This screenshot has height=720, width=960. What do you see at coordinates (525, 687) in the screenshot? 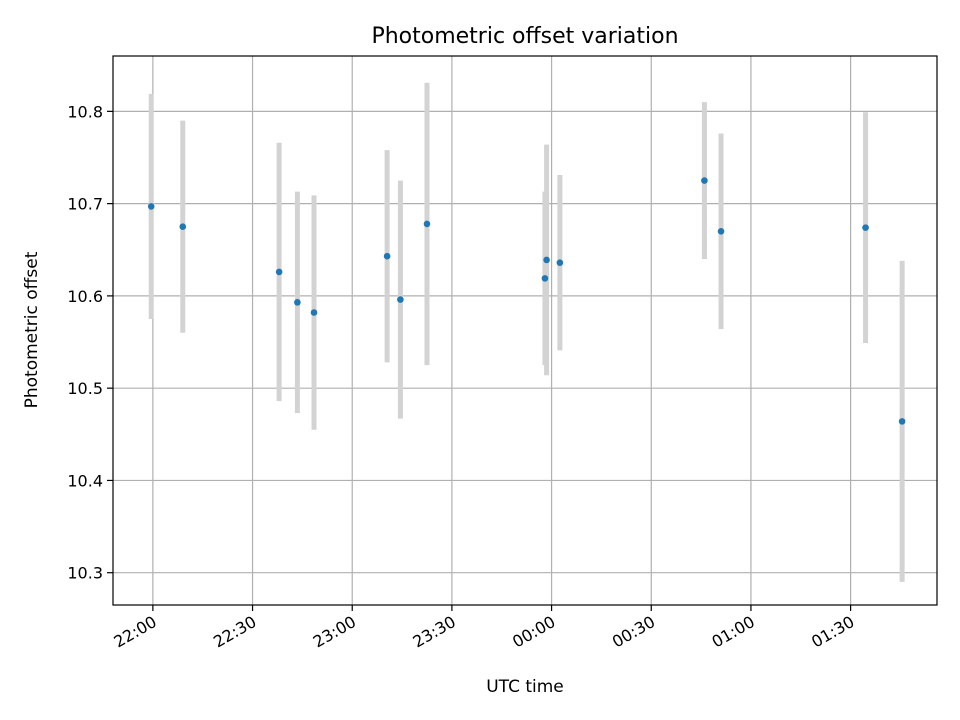
I see `x-axis-label: UTC time` at bounding box center [525, 687].